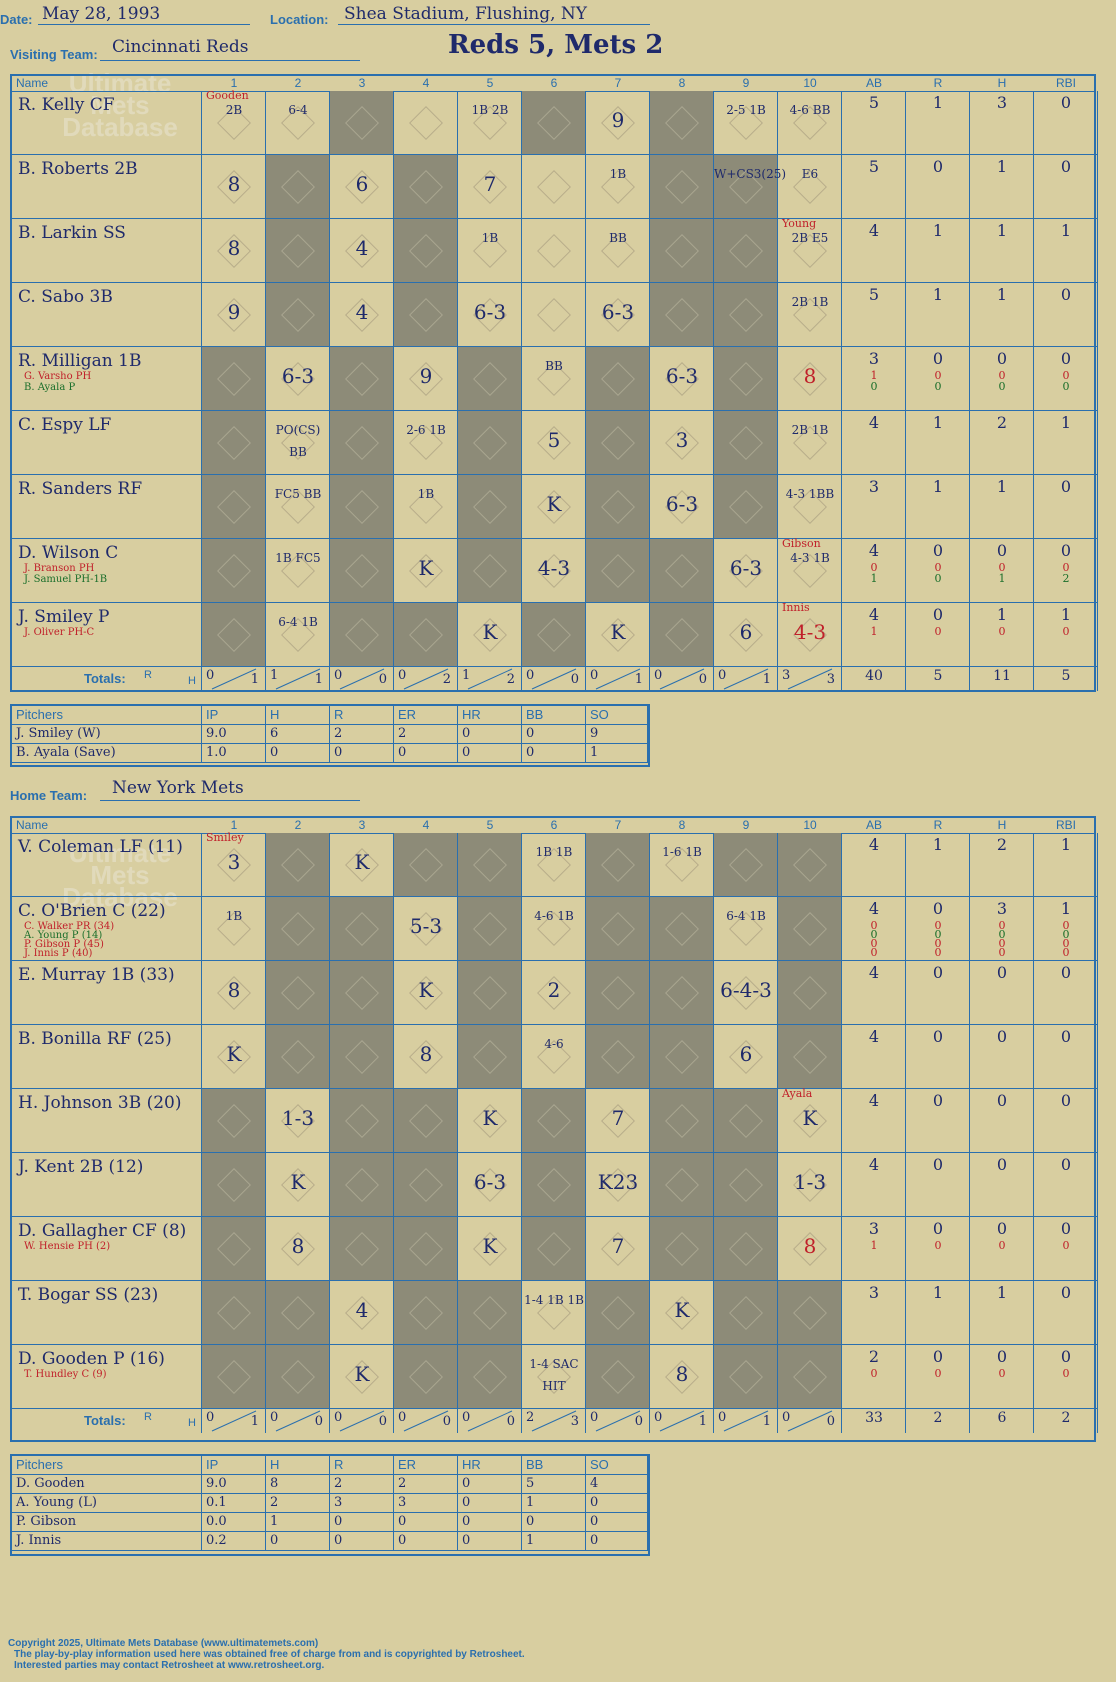  Describe the element at coordinates (554, 1541) in the screenshot. I see `pitcher-table-cell: 1` at that location.